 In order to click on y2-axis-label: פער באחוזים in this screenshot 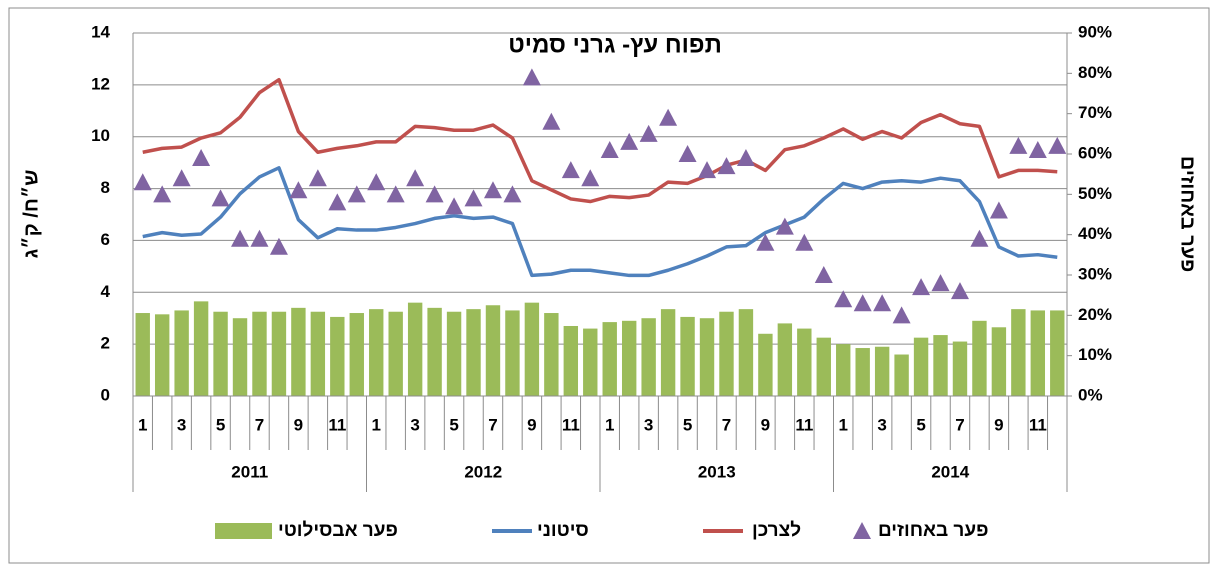, I will do `click(1188, 214)`.